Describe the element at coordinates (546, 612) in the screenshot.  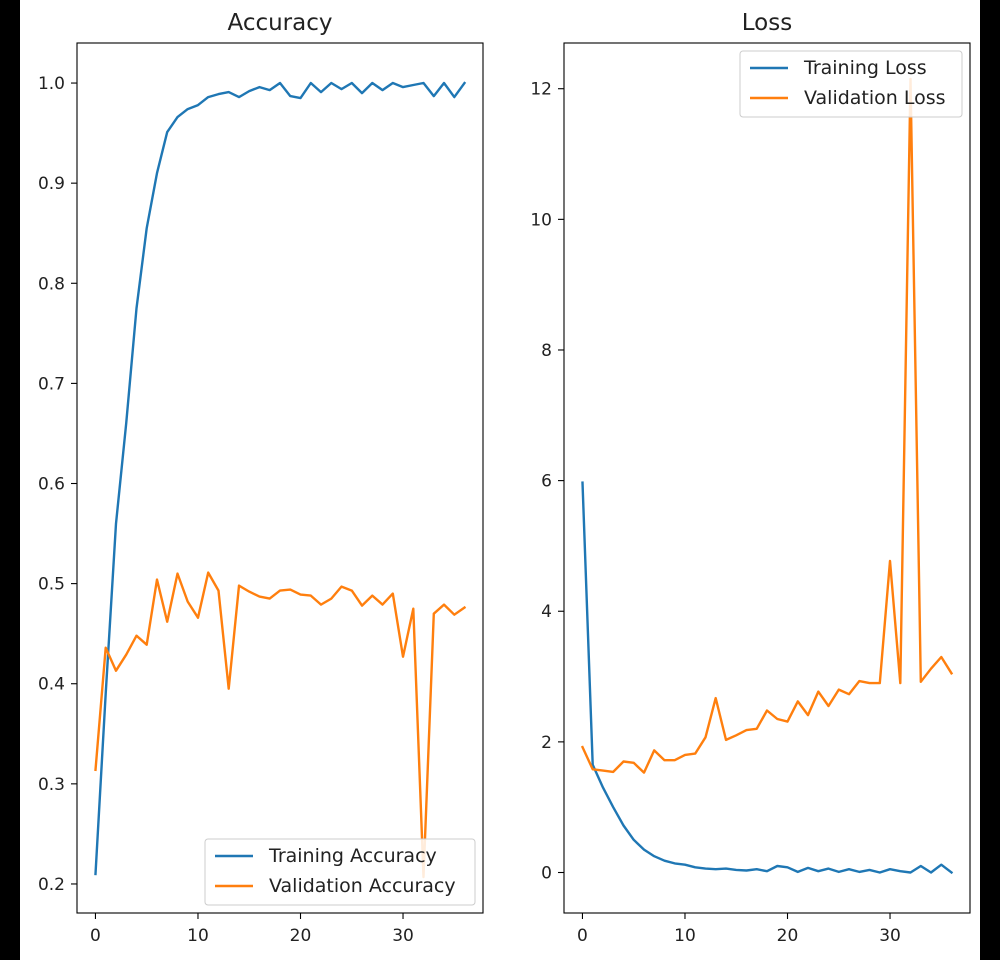
I see `y-tick-label: 4` at that location.